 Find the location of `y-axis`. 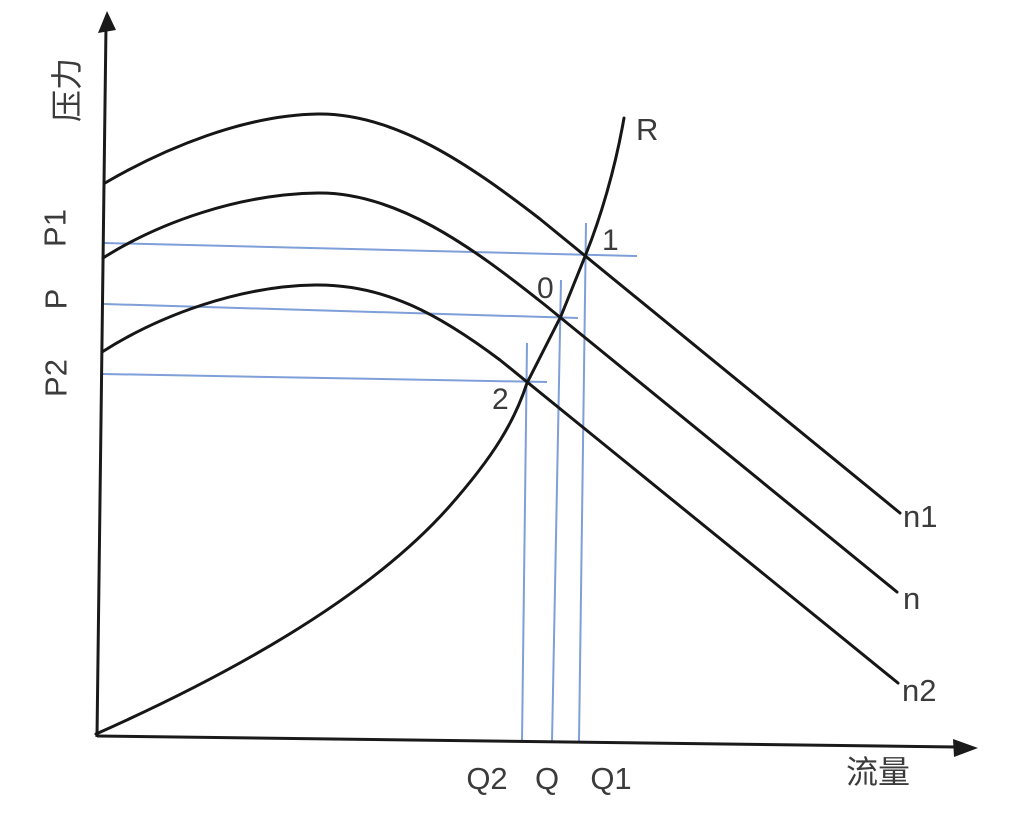

y-axis is located at coordinates (101, 381).